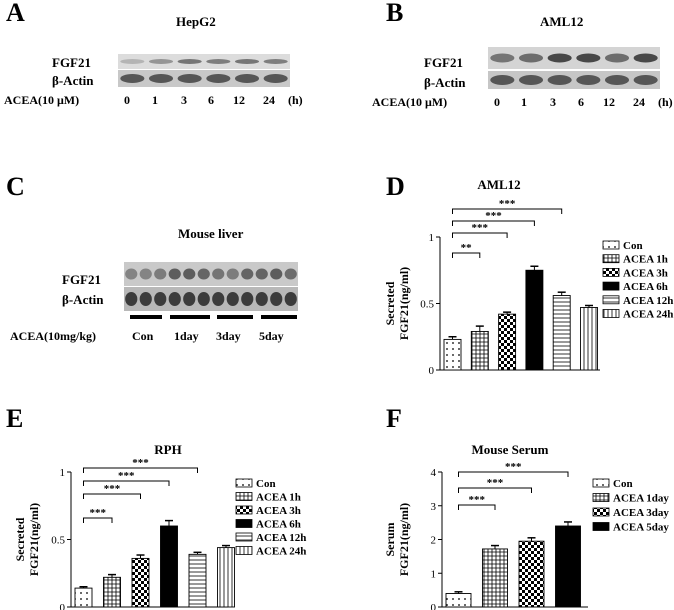 The height and width of the screenshot is (610, 674). I want to click on panel-c-condition-label: 5day, so click(271, 336).